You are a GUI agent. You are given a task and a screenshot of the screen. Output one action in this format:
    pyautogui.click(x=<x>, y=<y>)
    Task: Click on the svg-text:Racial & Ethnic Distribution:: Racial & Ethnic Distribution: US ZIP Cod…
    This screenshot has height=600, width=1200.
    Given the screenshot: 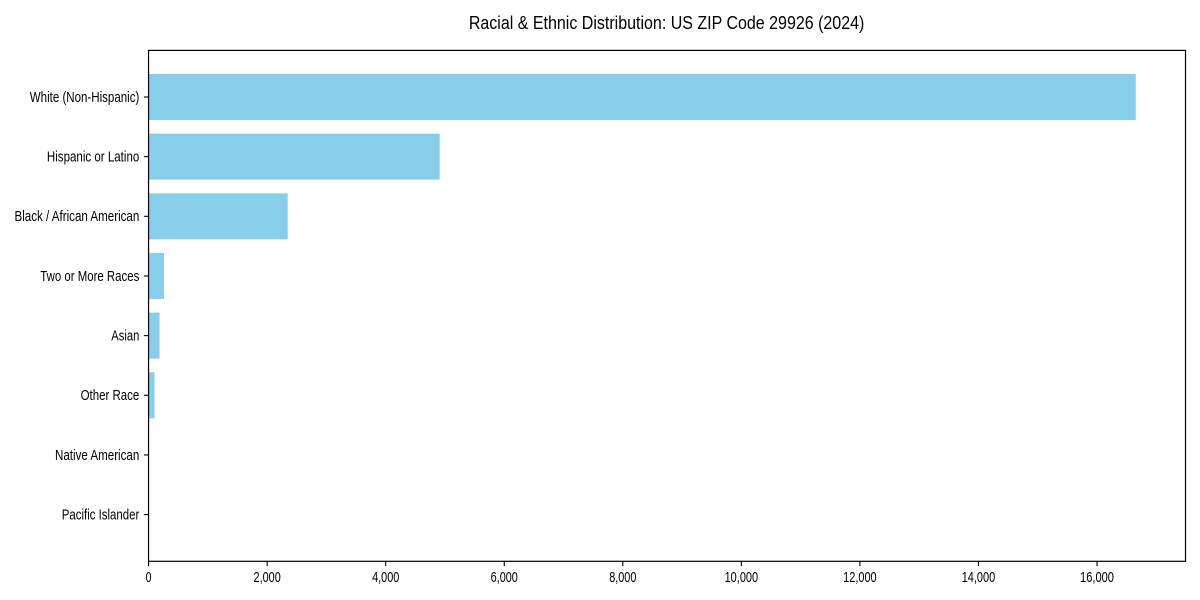 What is the action you would take?
    pyautogui.click(x=667, y=22)
    